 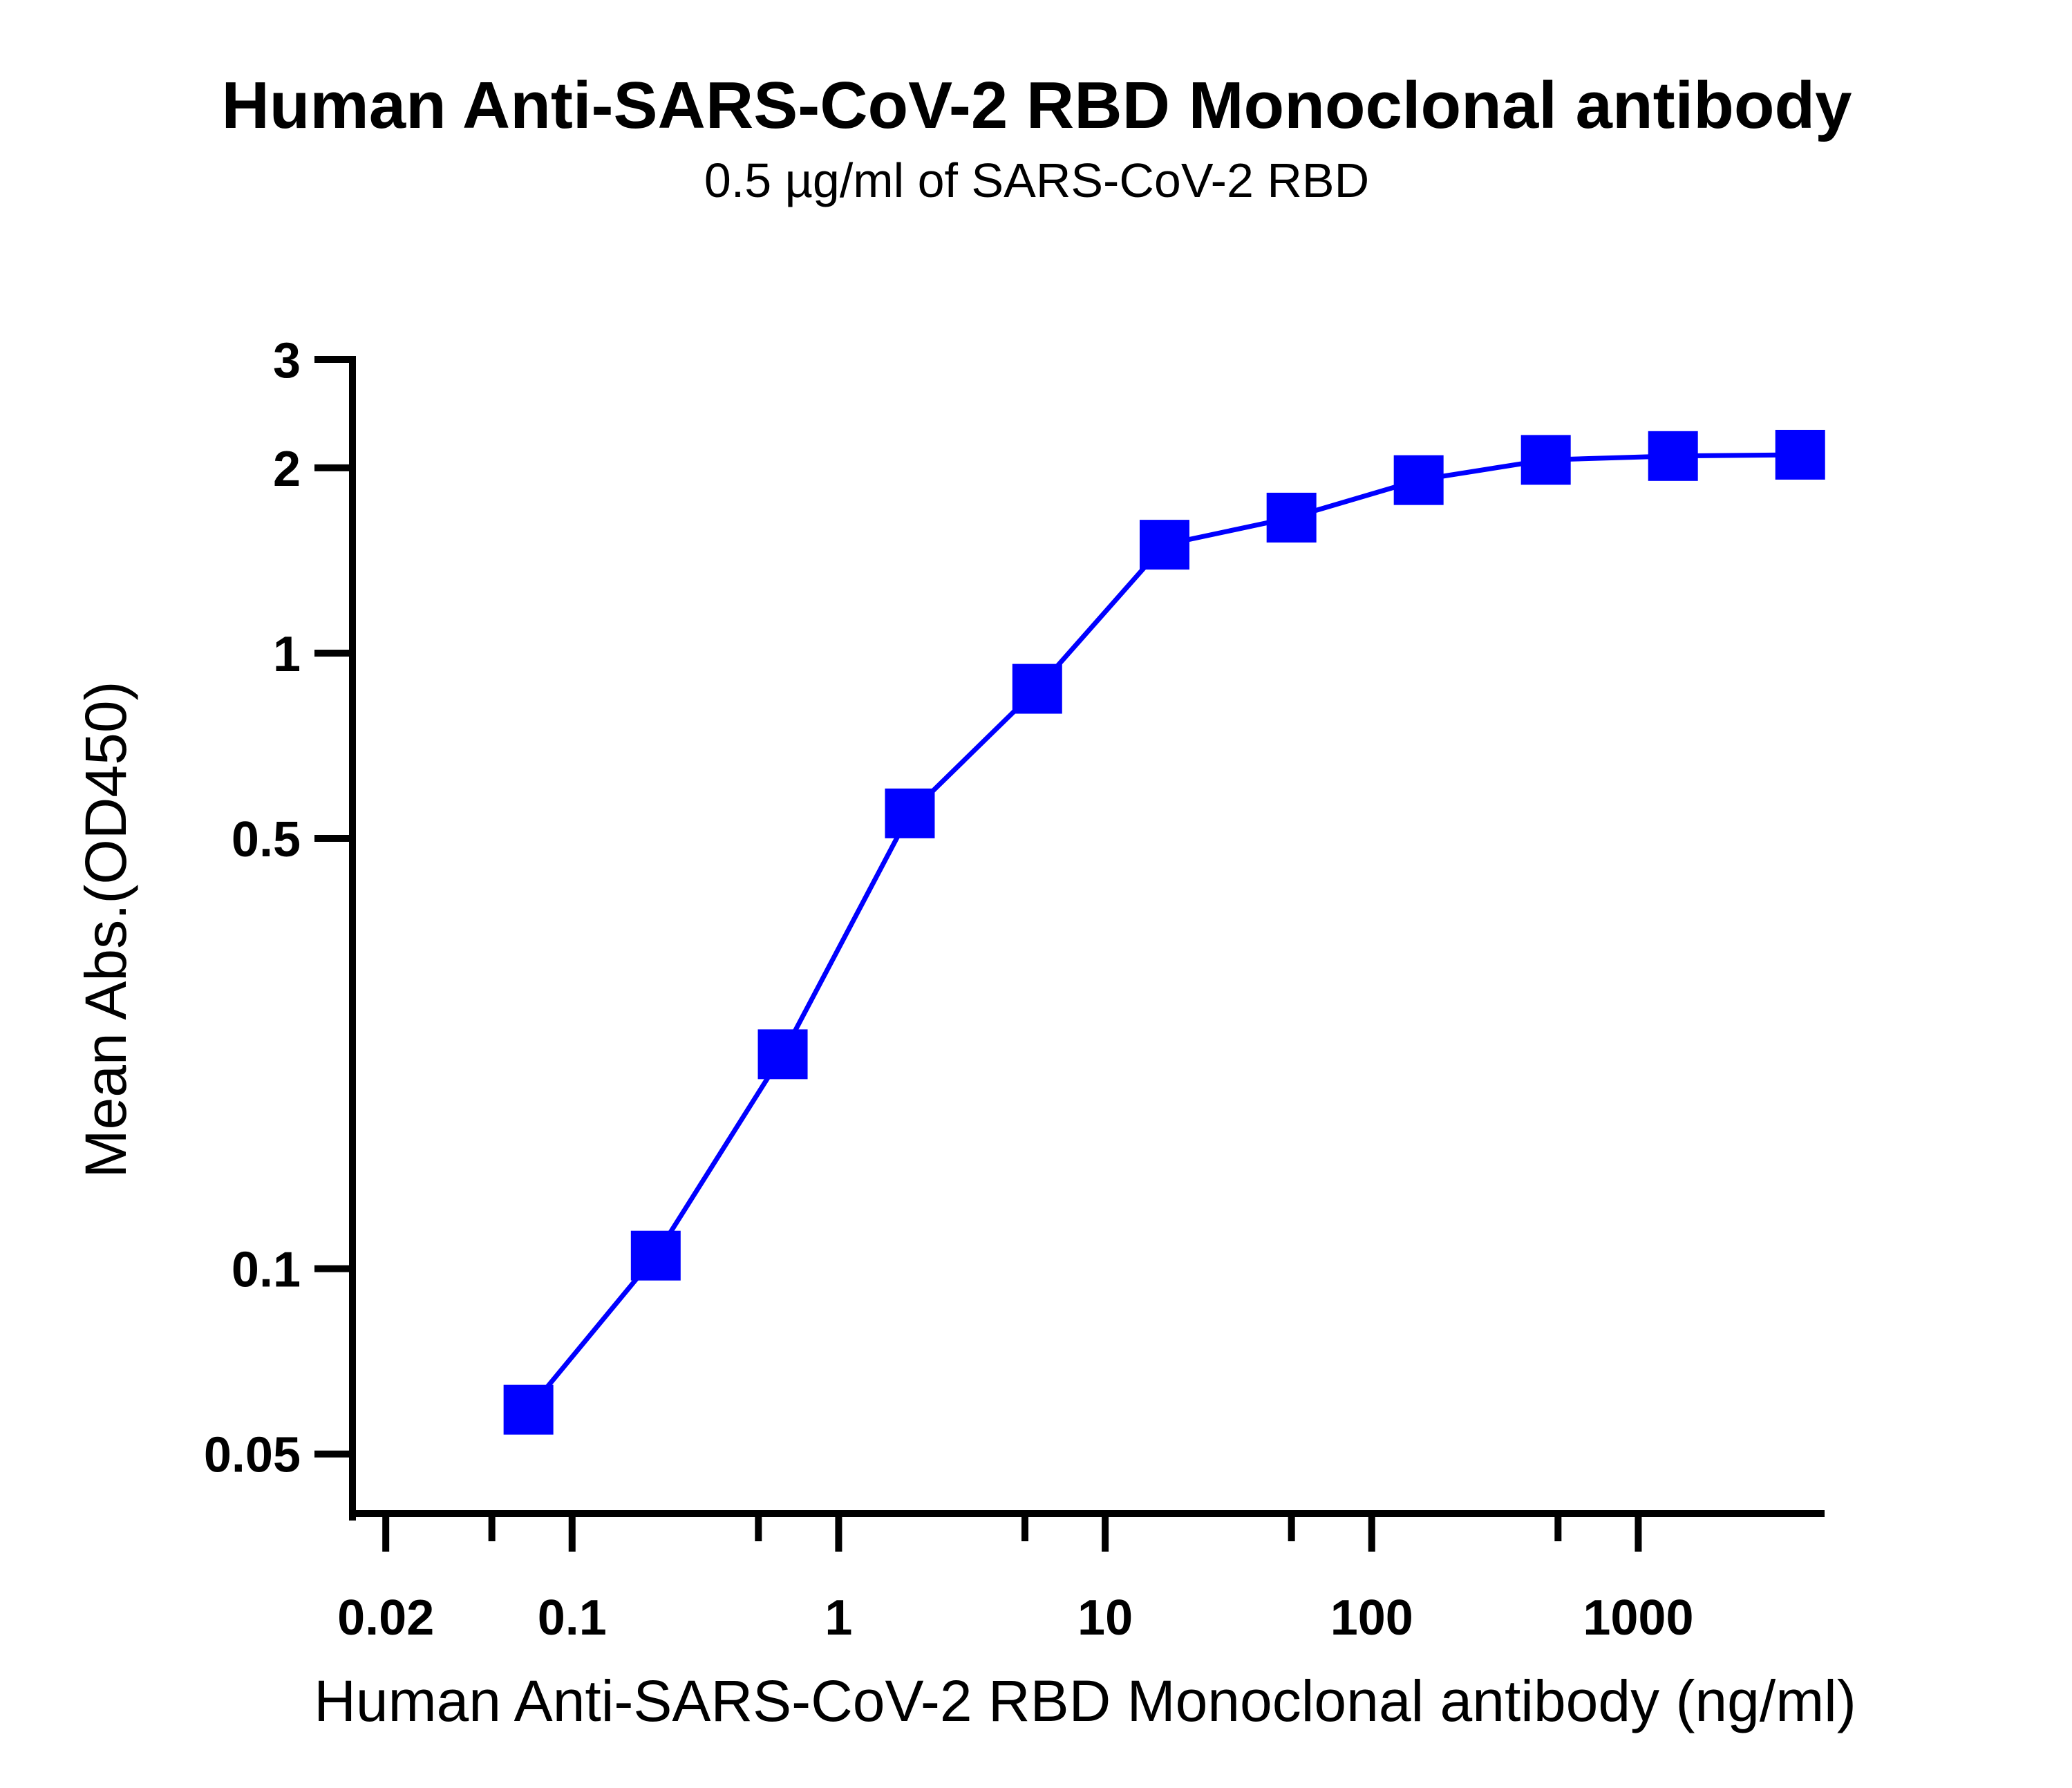 What do you see at coordinates (266, 840) in the screenshot?
I see `y-tick-label: 0.5` at bounding box center [266, 840].